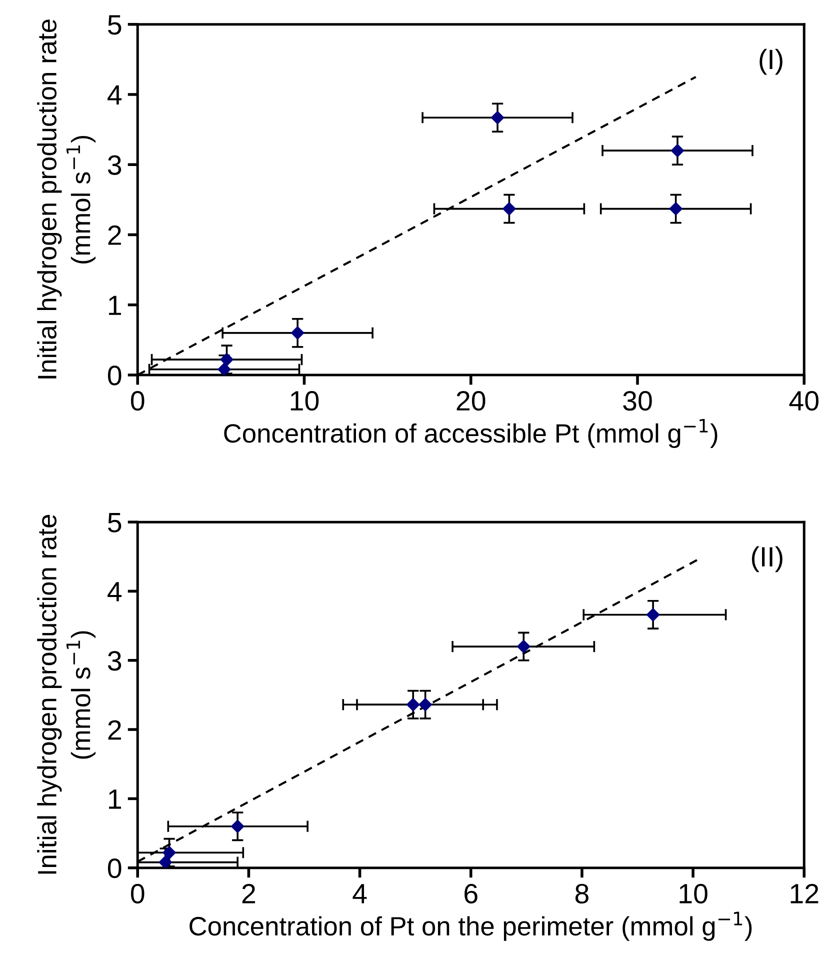  What do you see at coordinates (637, 401) in the screenshot?
I see `x-tick-label: 30` at bounding box center [637, 401].